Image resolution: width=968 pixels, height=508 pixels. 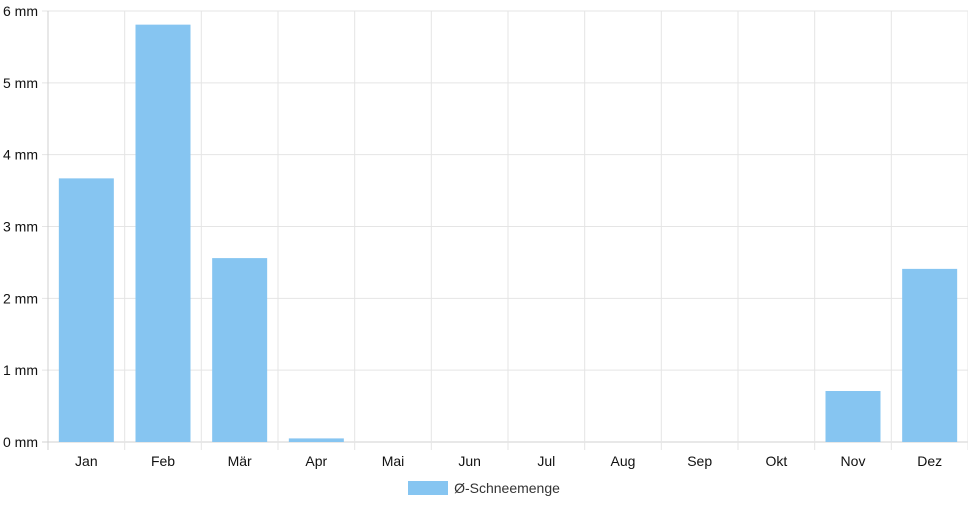 I want to click on y-tick-label: 1 mm, so click(x=20, y=370).